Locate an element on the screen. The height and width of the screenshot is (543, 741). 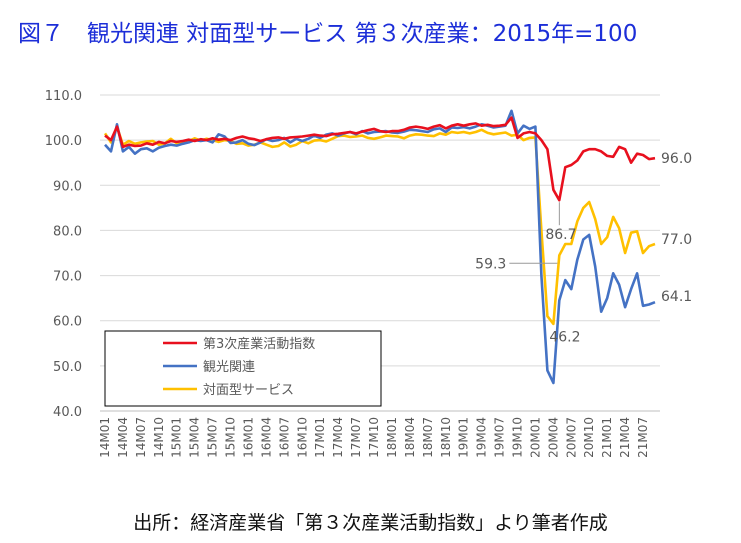
x-tick-label: 21M04 is located at coordinates (625, 437).